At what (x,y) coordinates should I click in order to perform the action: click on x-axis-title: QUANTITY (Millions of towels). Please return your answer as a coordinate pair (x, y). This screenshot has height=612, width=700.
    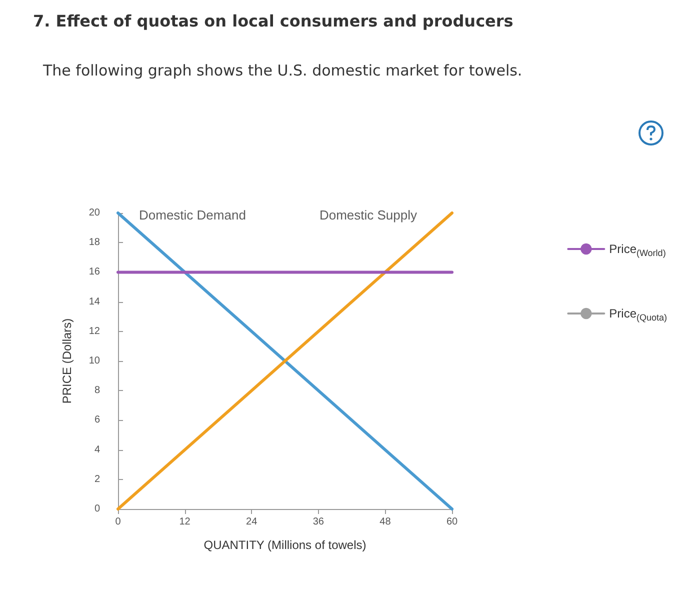
    Looking at the image, I should click on (285, 545).